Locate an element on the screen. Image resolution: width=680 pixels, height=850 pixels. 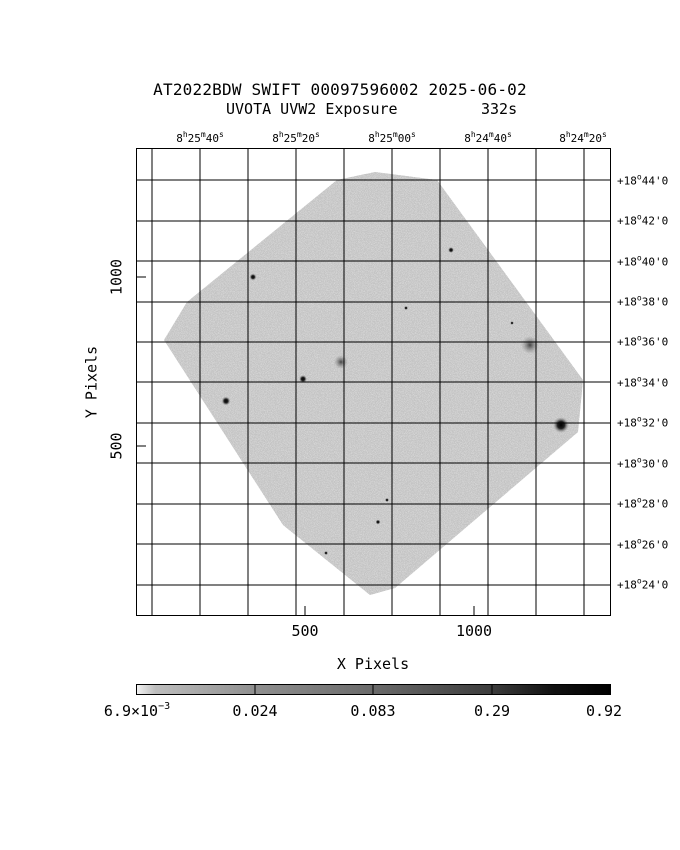
dec-label: +18o30'0 is located at coordinates (643, 463).